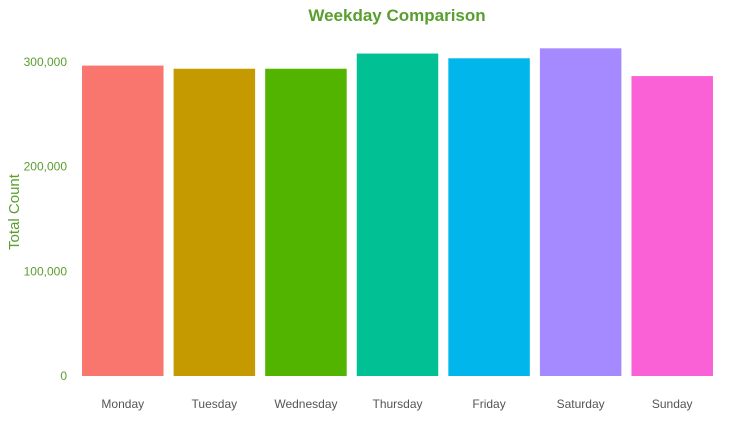  Describe the element at coordinates (46, 271) in the screenshot. I see `y-tick-label: 100,000` at that location.